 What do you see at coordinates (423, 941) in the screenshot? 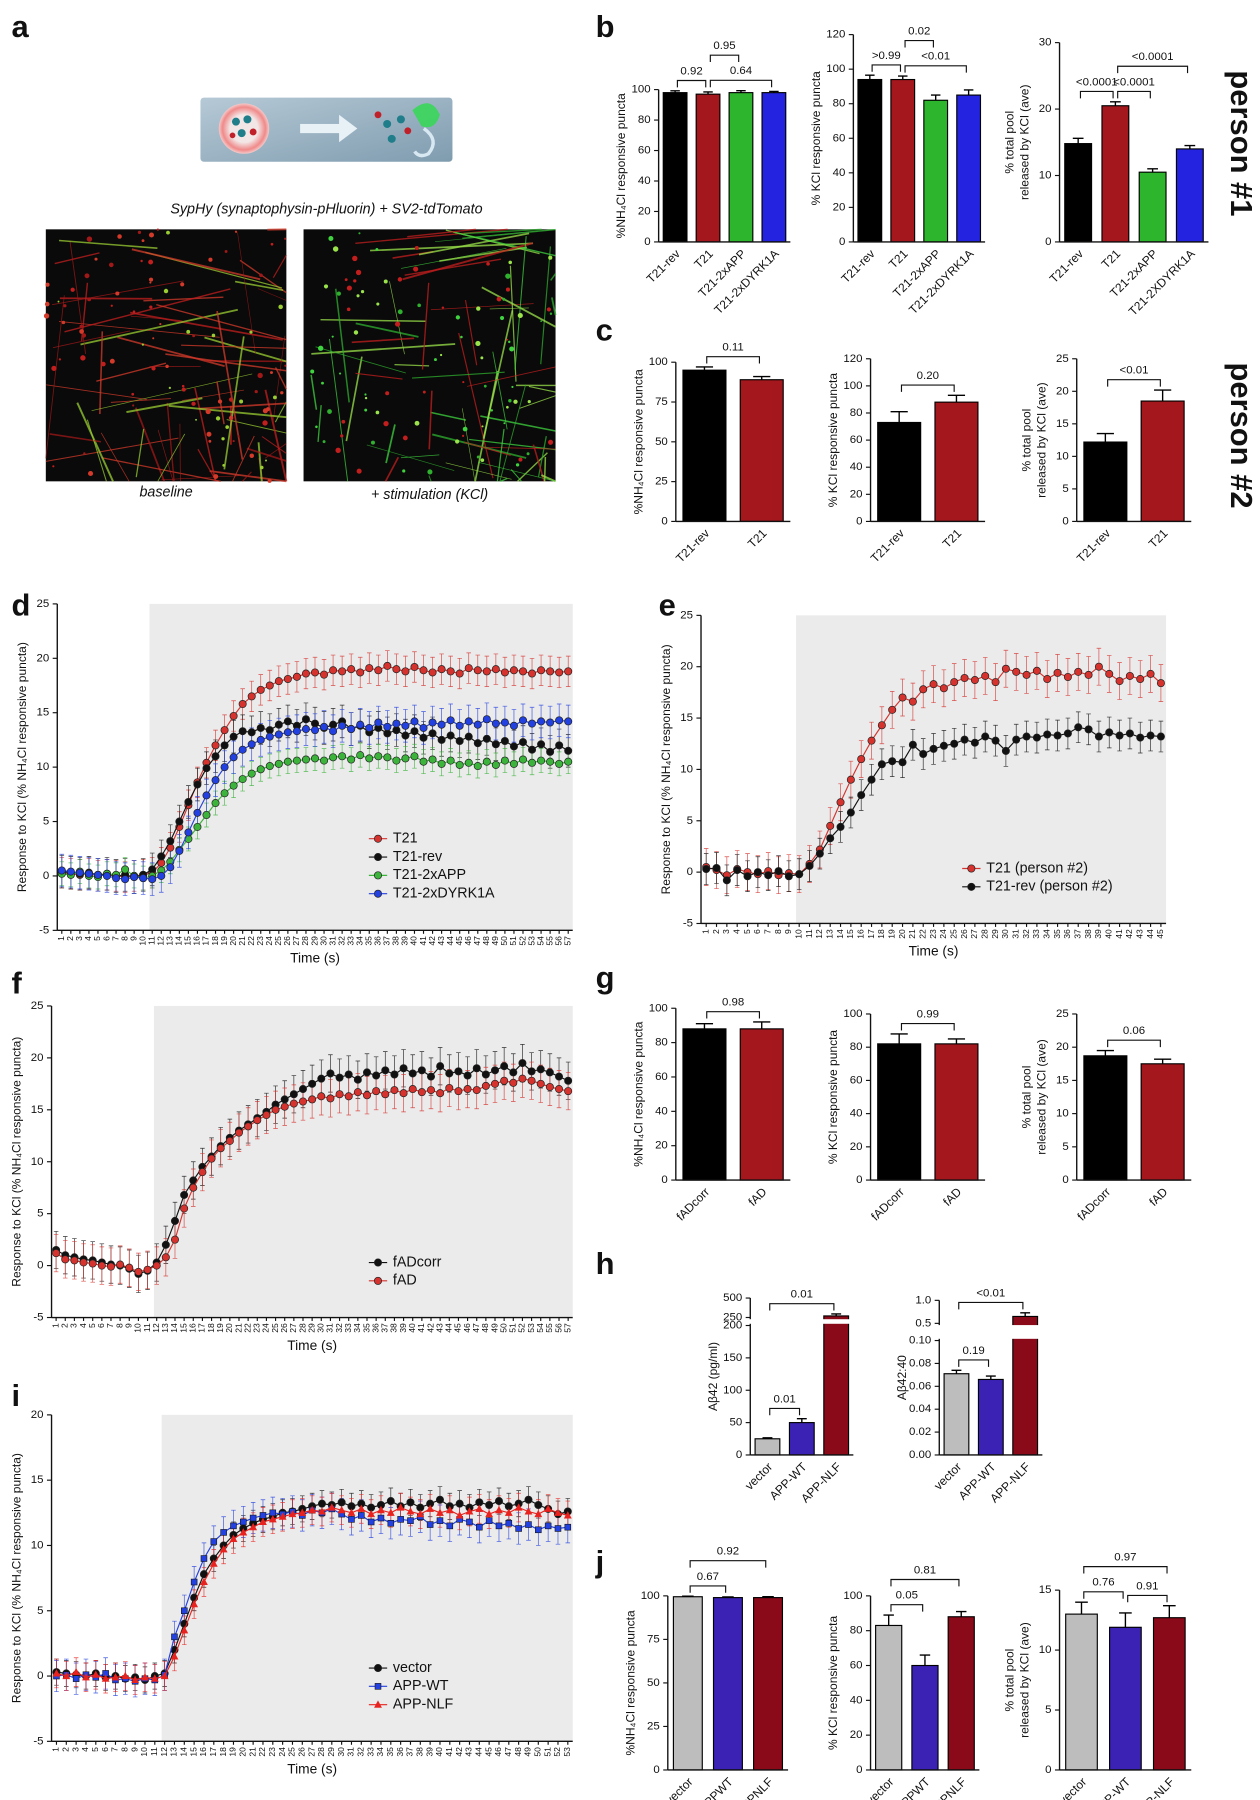
I see `x-tick-label: 41` at bounding box center [423, 941].